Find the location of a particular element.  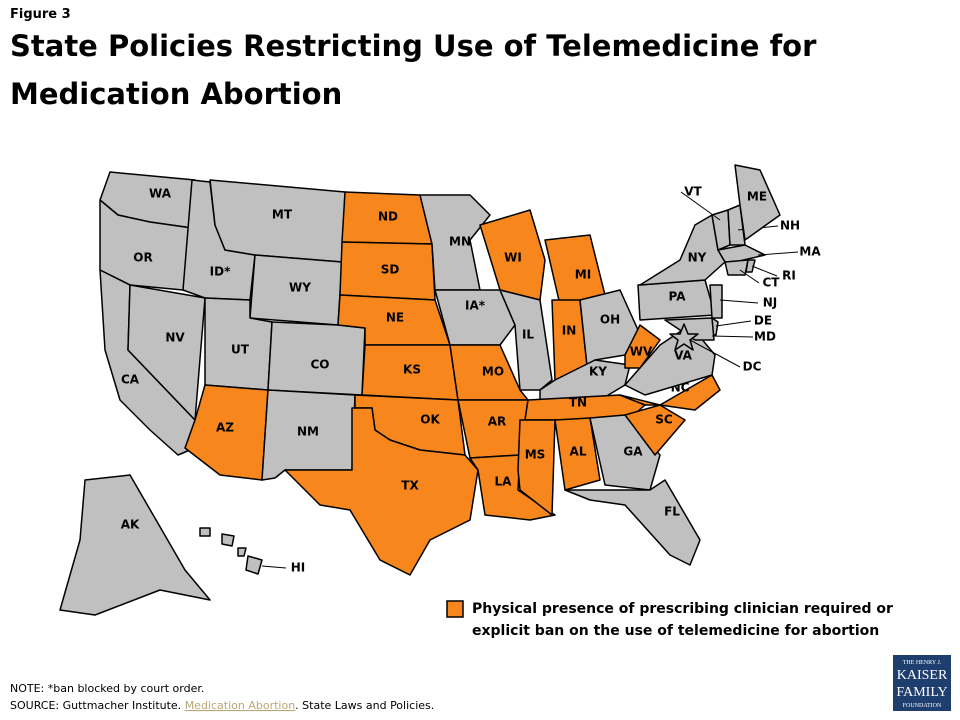

state-label: NH is located at coordinates (790, 226).